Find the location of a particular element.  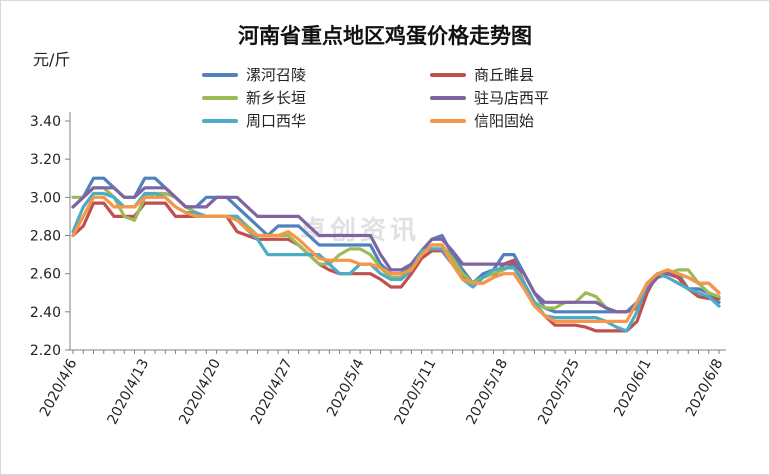

legend-item-4: 周口西华 is located at coordinates (254, 120).